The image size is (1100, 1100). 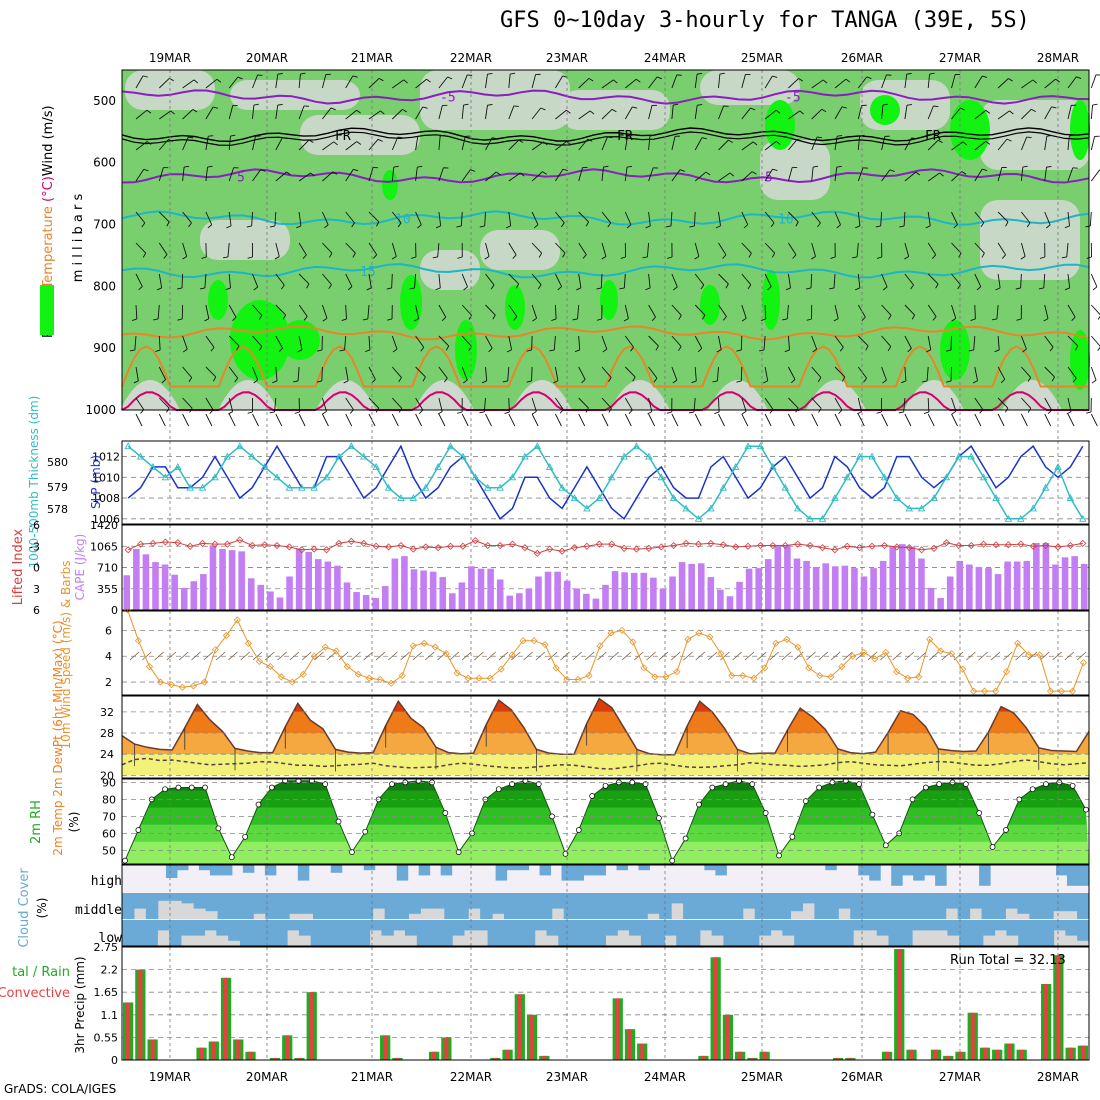 What do you see at coordinates (1080, 360) in the screenshot?
I see `rh-moist-blob` at bounding box center [1080, 360].